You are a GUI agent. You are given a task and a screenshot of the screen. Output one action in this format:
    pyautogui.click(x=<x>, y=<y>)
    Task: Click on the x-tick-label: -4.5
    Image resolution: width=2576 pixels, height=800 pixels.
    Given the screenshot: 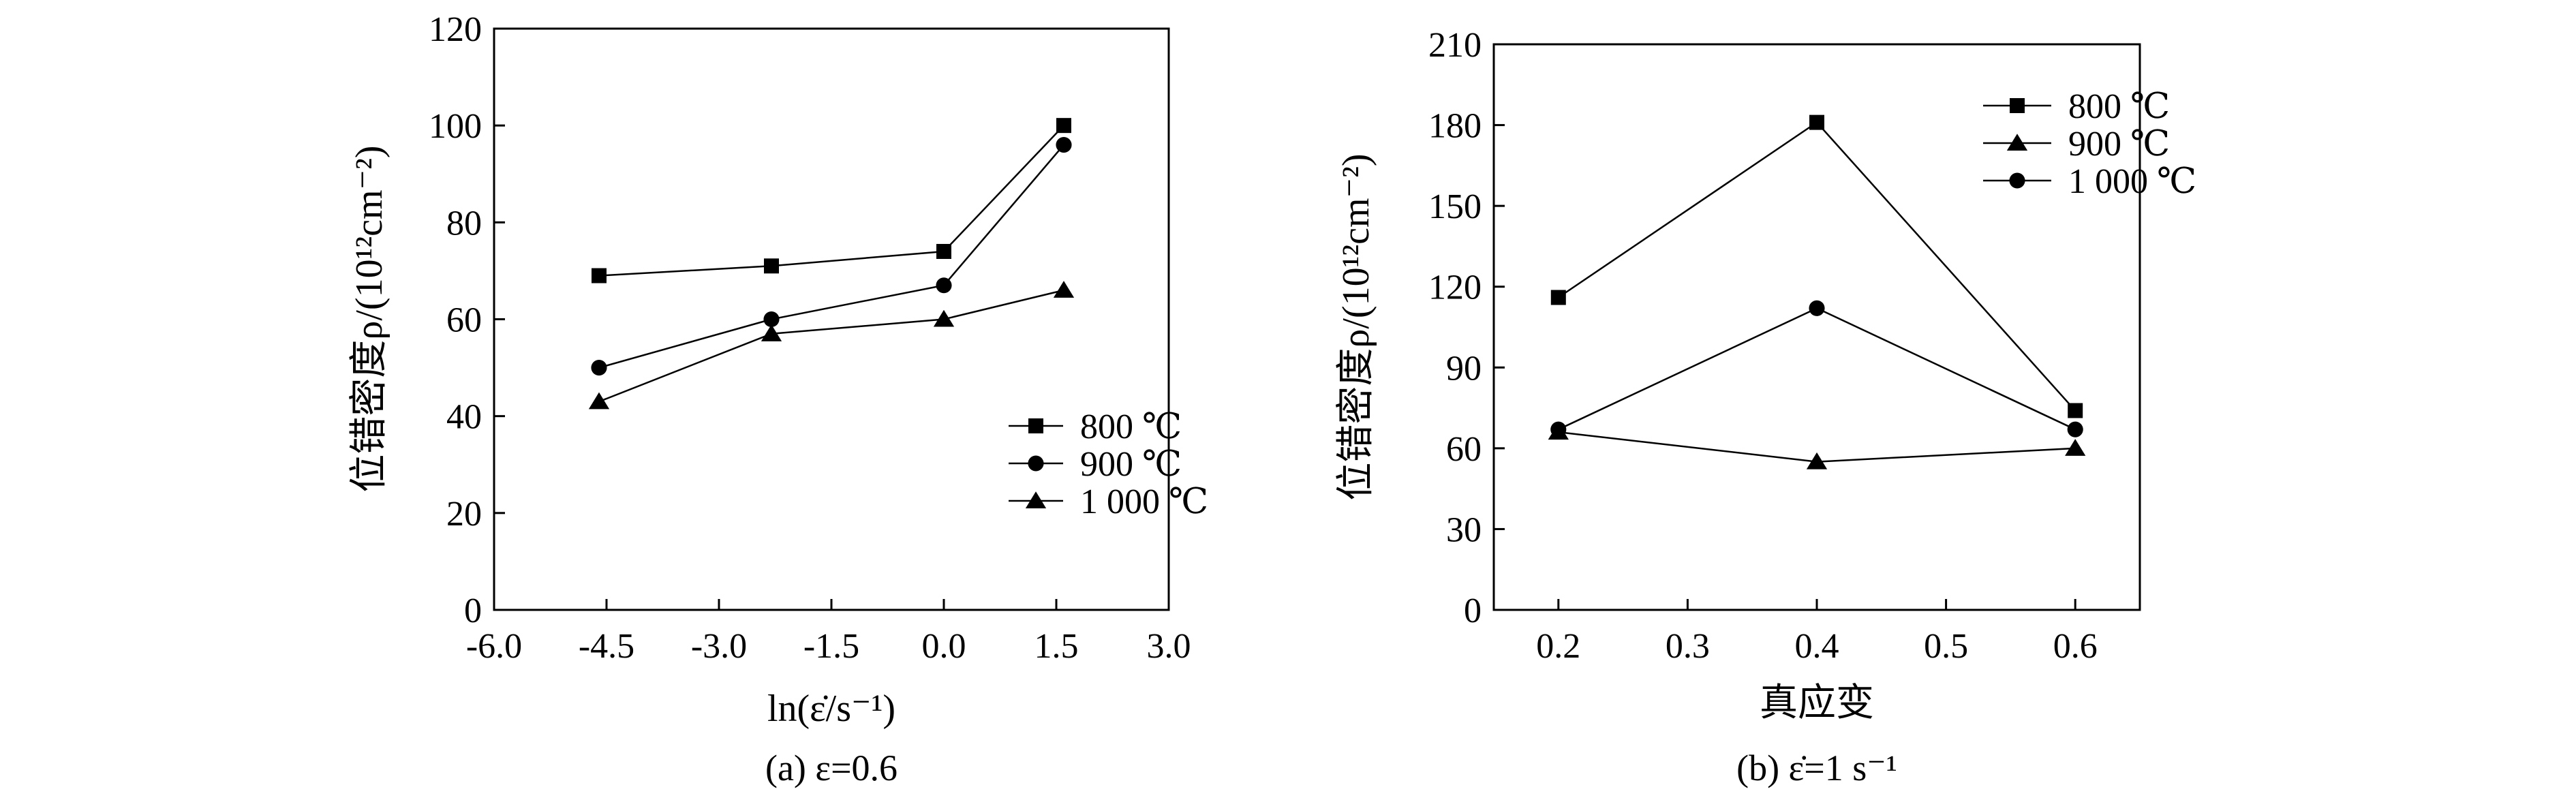 What is the action you would take?
    pyautogui.click(x=606, y=646)
    